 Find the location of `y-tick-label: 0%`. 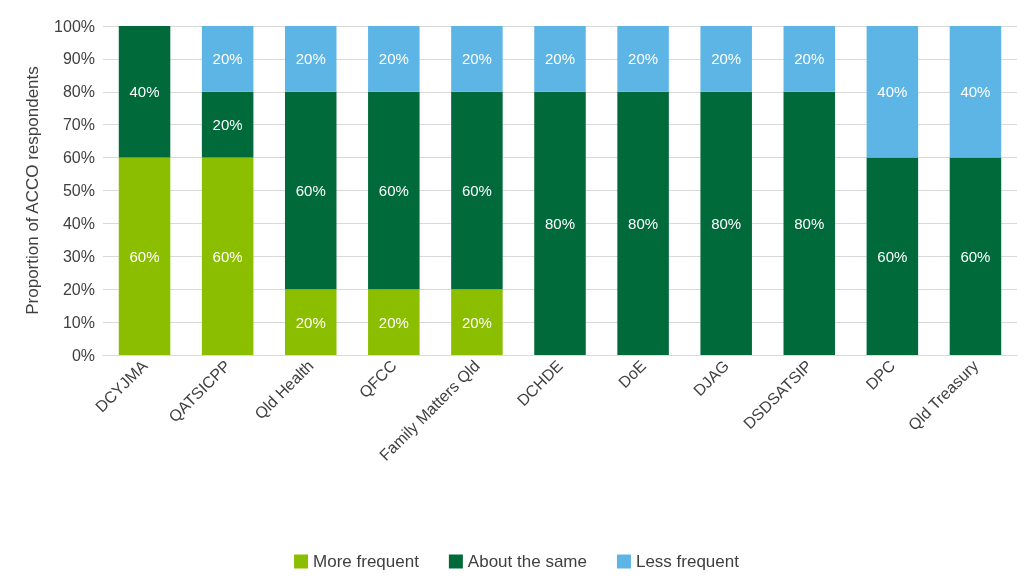

y-tick-label: 0% is located at coordinates (83, 355).